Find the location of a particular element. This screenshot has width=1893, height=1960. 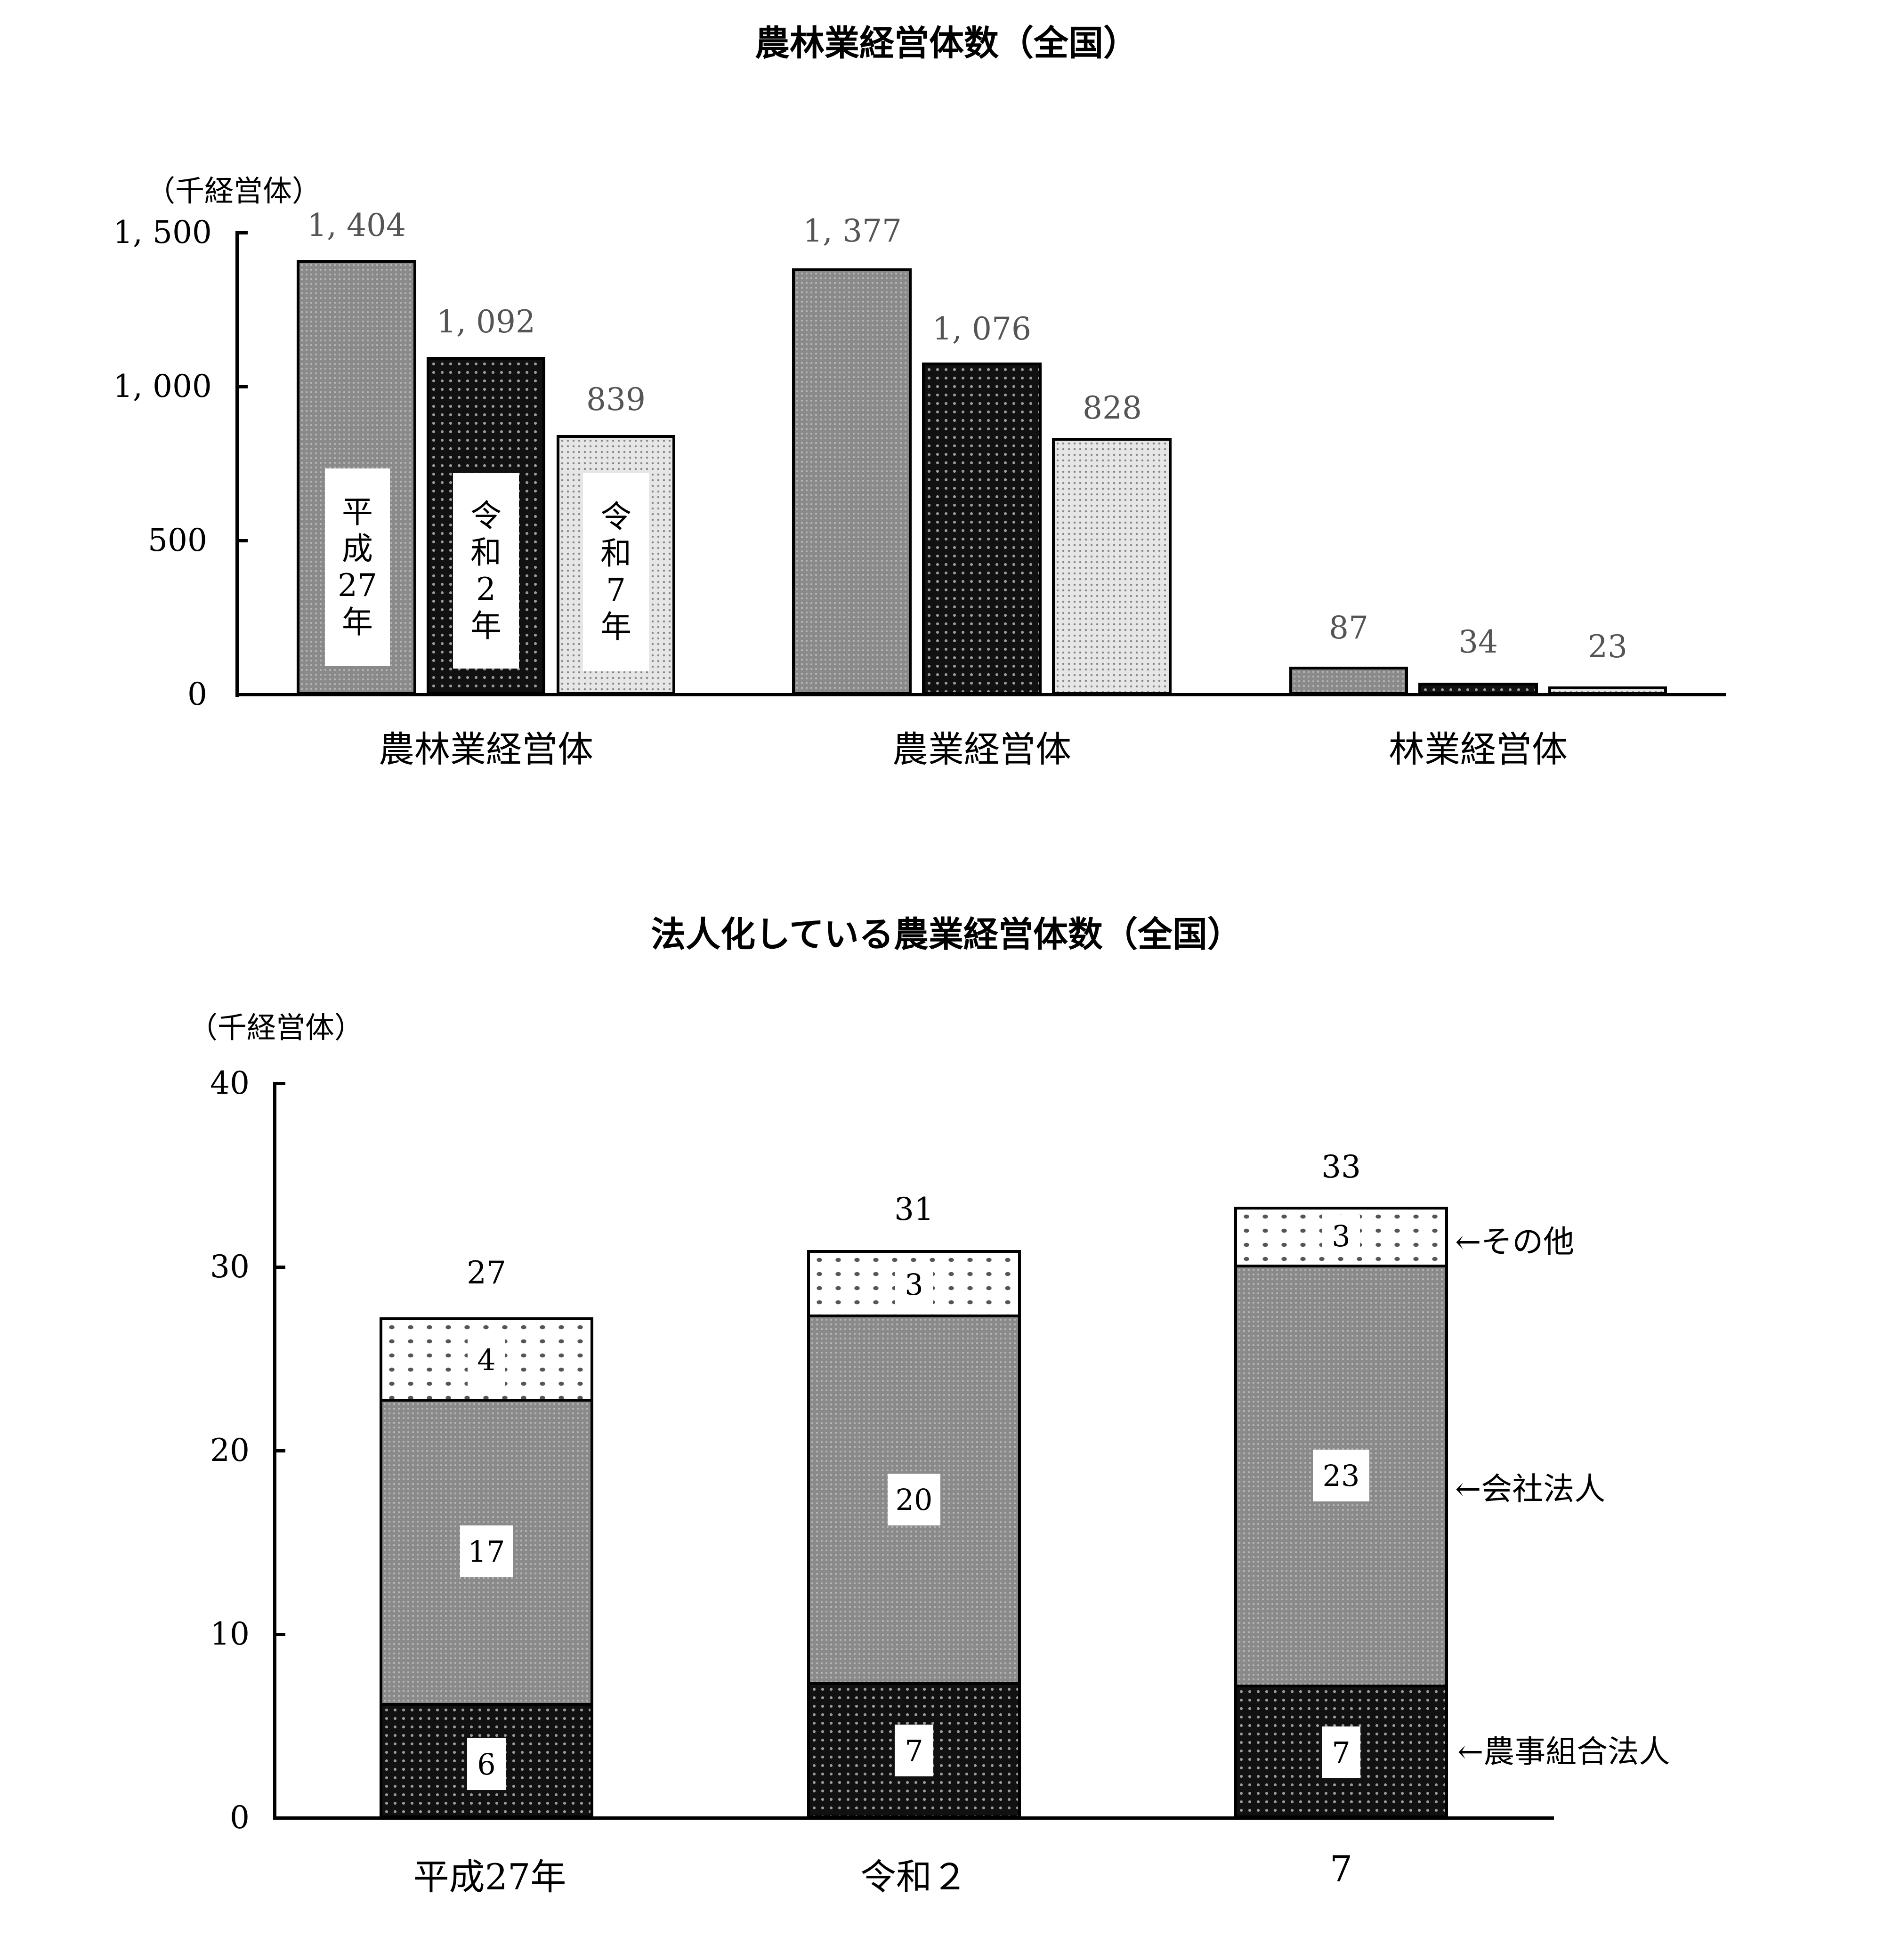

chart1-y-unit-label: （千経営体） is located at coordinates (234, 191).